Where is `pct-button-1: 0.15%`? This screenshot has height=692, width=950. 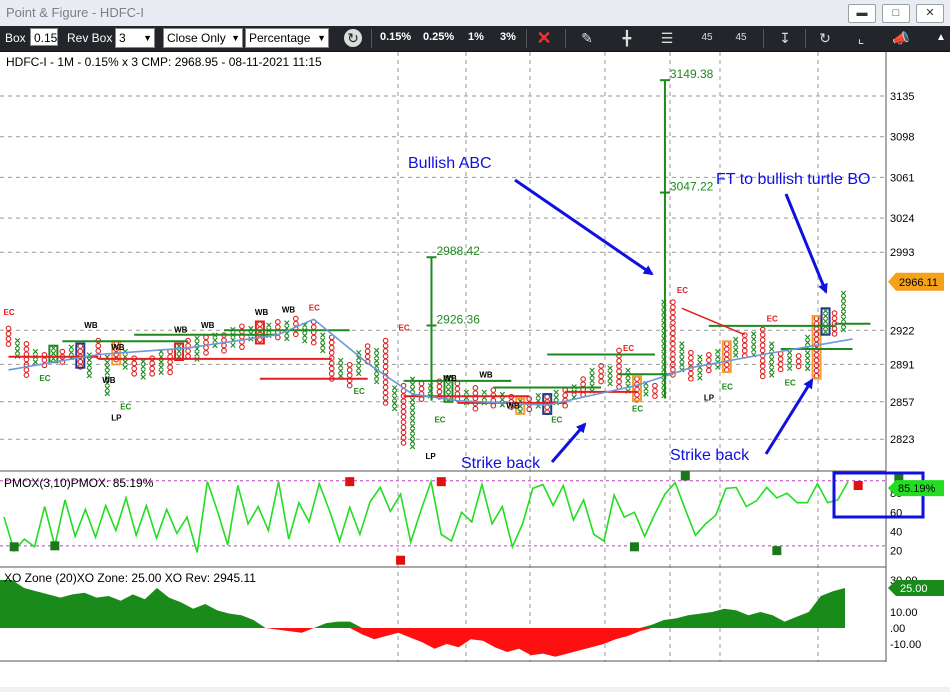 pct-button-1: 0.15% is located at coordinates (396, 37).